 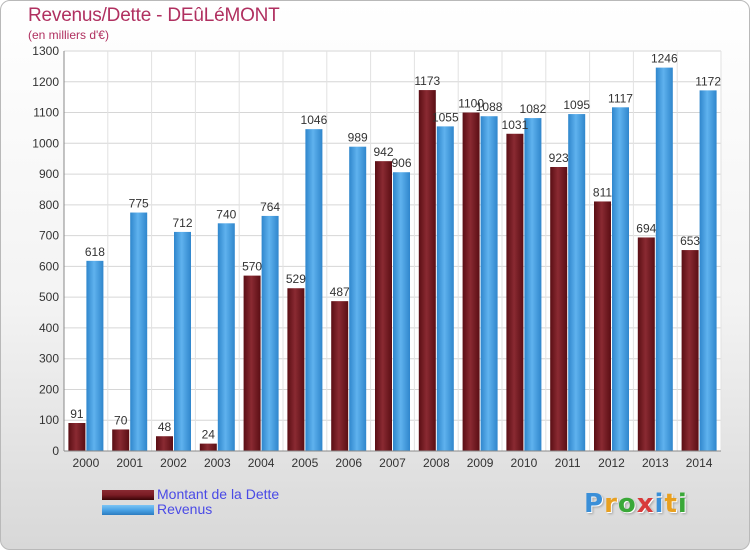 What do you see at coordinates (128, 495) in the screenshot?
I see `legend-swatch-debt` at bounding box center [128, 495].